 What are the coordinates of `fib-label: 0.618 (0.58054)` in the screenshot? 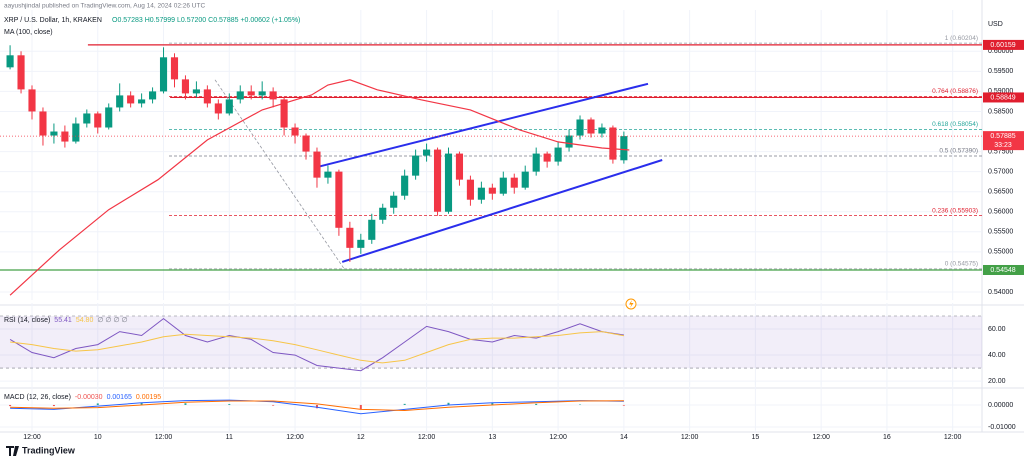 It's located at (955, 124).